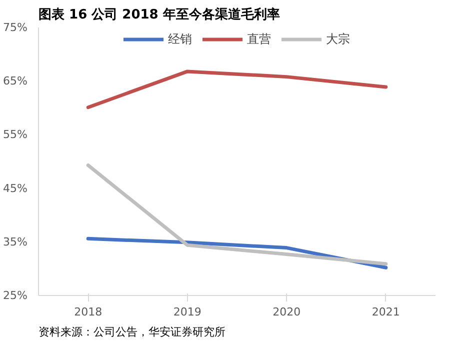 This screenshot has width=454, height=347. What do you see at coordinates (159, 14) in the screenshot?
I see `chart-title: 图表 16 公司 2018 年至今各渠道毛利率` at bounding box center [159, 14].